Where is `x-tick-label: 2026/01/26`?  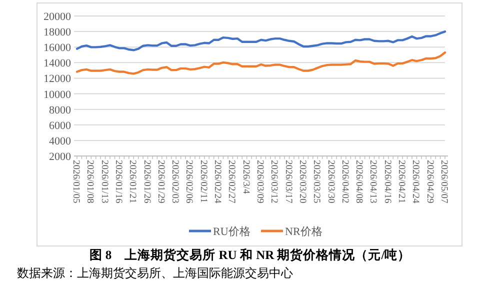 x-tick-label: 2026/01/26 is located at coordinates (146, 182).